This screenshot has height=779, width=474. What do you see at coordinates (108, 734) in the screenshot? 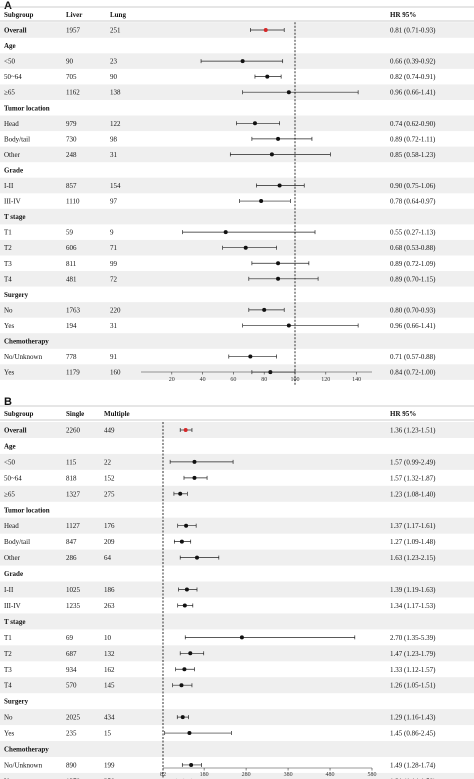
I see `count-col2: 15` at bounding box center [108, 734].